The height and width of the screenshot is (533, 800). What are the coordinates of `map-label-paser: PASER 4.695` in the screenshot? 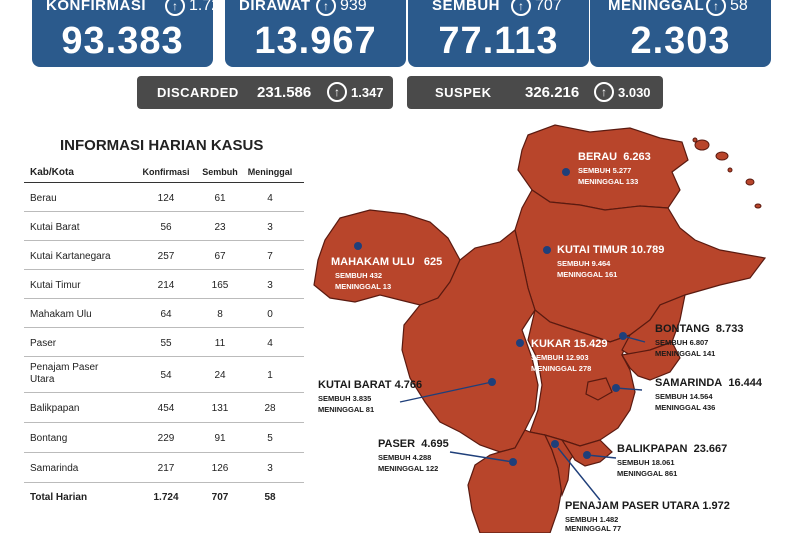 It's located at (413, 444).